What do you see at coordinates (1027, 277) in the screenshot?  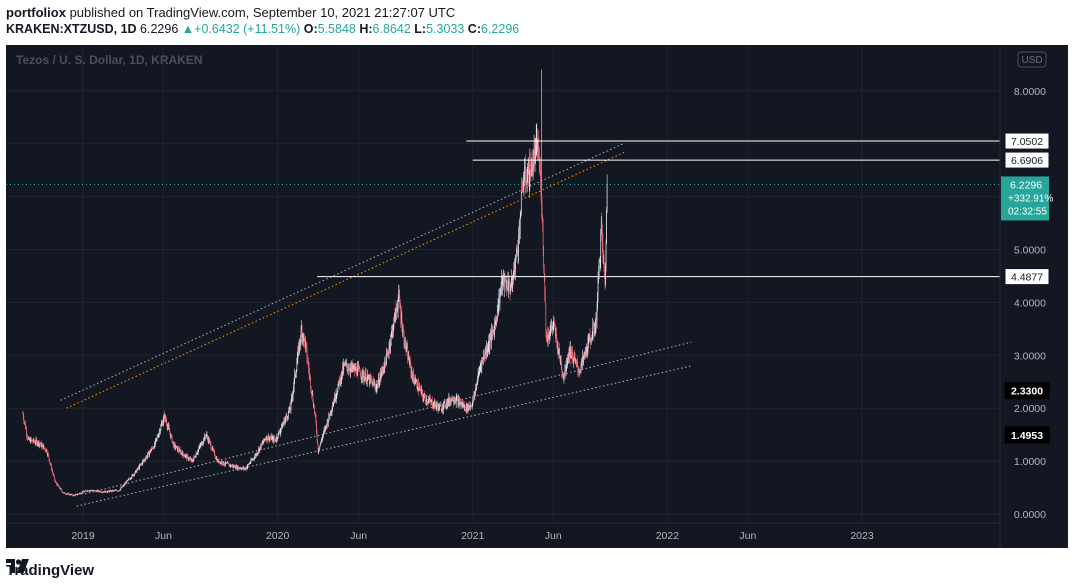 I see `price-label-box` at bounding box center [1027, 277].